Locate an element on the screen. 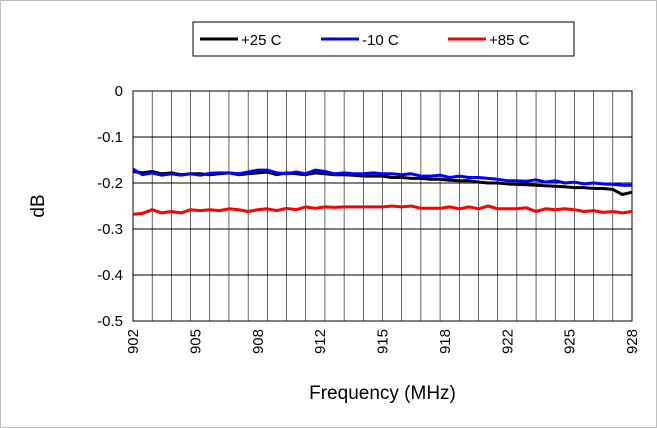 This screenshot has height=428, width=657. x-axis-title: Frequency (MHz) is located at coordinates (382, 393).